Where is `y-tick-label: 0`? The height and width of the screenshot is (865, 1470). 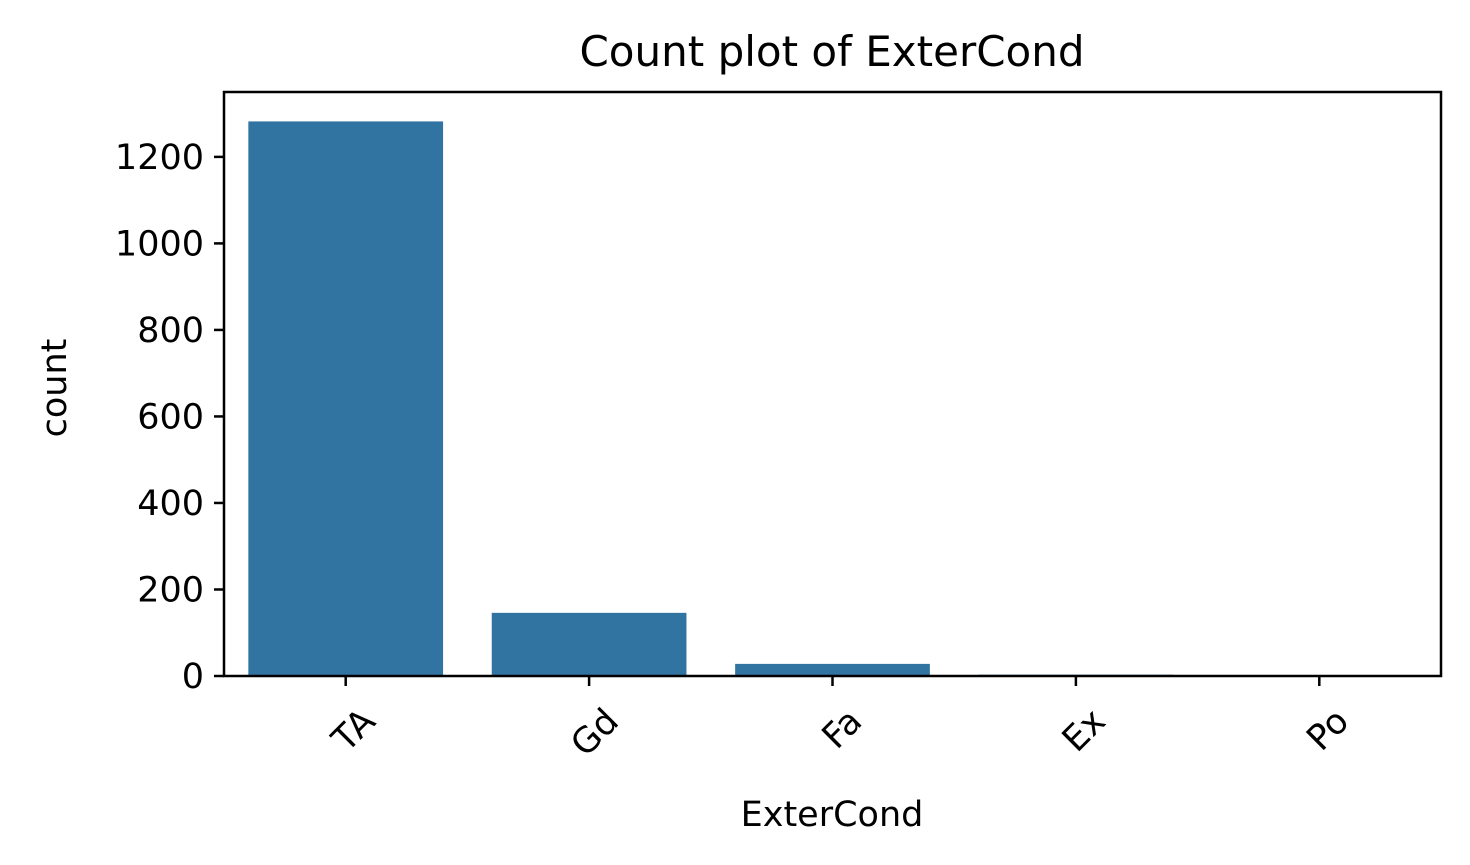
y-tick-label: 0 is located at coordinates (193, 677).